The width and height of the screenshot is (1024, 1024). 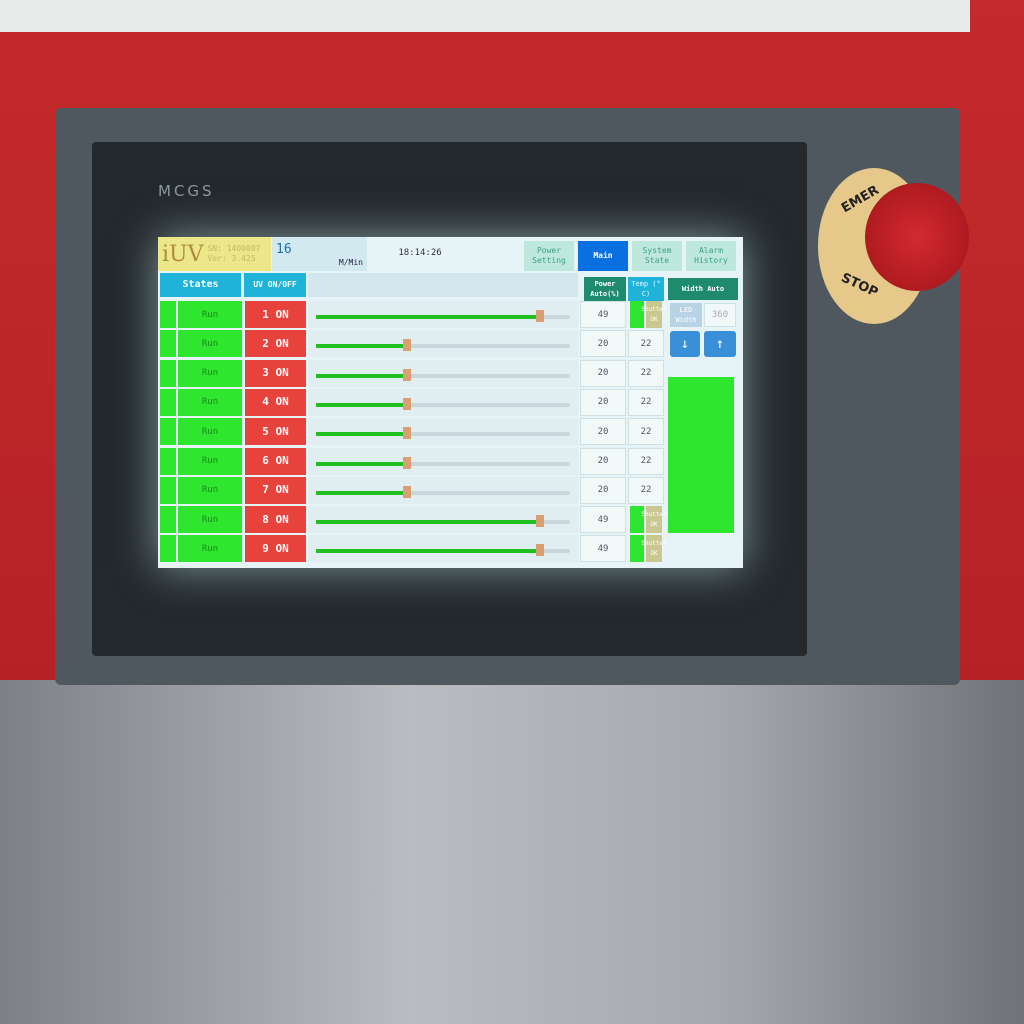 I want to click on uv-toggle-button: 8 ON, so click(x=275, y=520).